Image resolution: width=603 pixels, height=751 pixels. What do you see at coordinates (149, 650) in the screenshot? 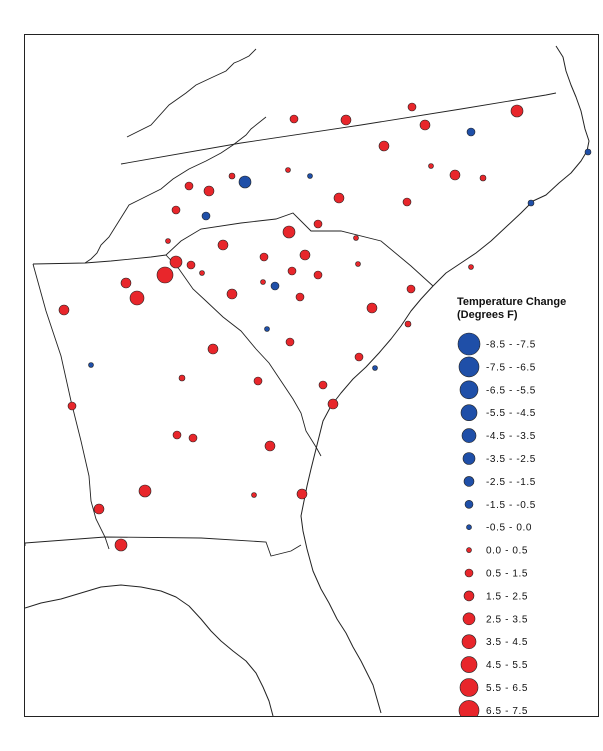
I see `gulf-coast` at bounding box center [149, 650].